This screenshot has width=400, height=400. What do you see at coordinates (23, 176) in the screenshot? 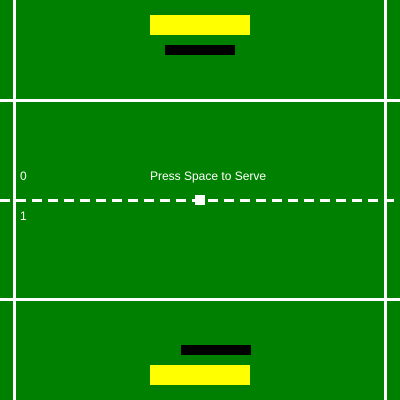
I see `top-player-score: 0` at bounding box center [23, 176].